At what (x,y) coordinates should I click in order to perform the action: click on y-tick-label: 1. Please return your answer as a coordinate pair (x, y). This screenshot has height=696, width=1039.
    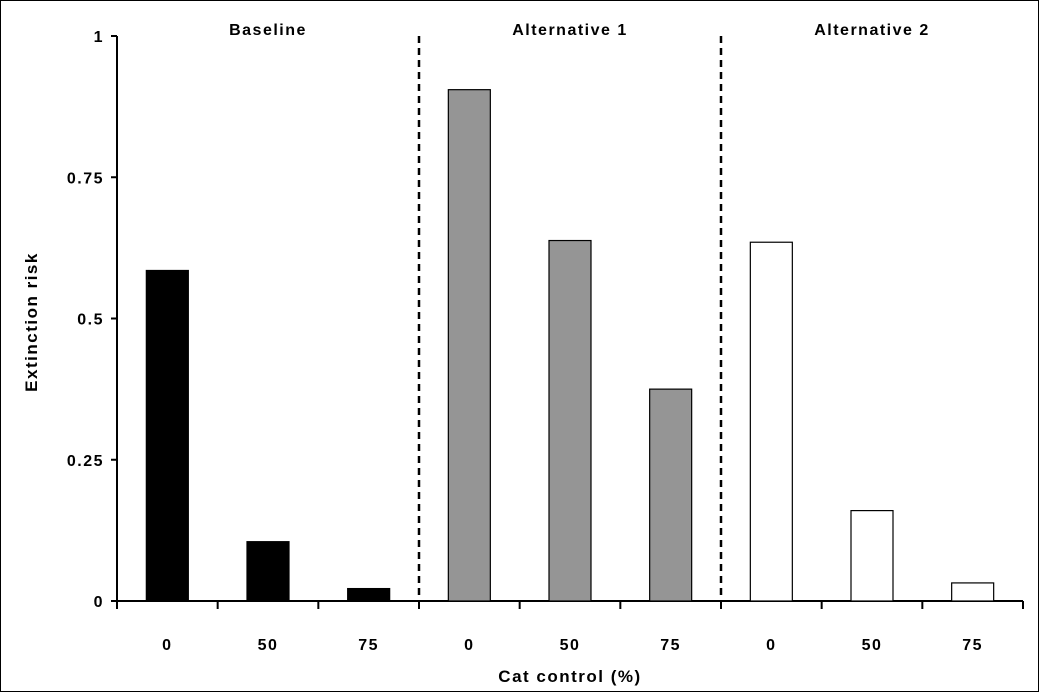
    Looking at the image, I should click on (99, 37).